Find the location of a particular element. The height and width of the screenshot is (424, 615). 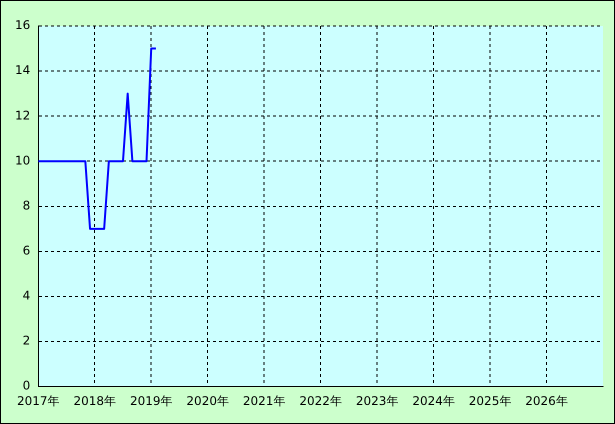

x-tick-label: 2020年 is located at coordinates (207, 401).